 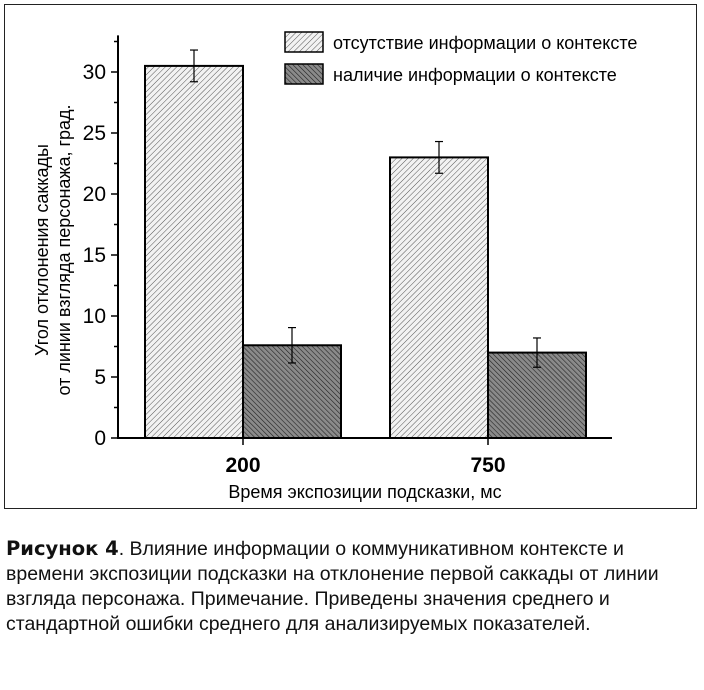 I want to click on x-tick-label: 750, so click(x=487, y=465).